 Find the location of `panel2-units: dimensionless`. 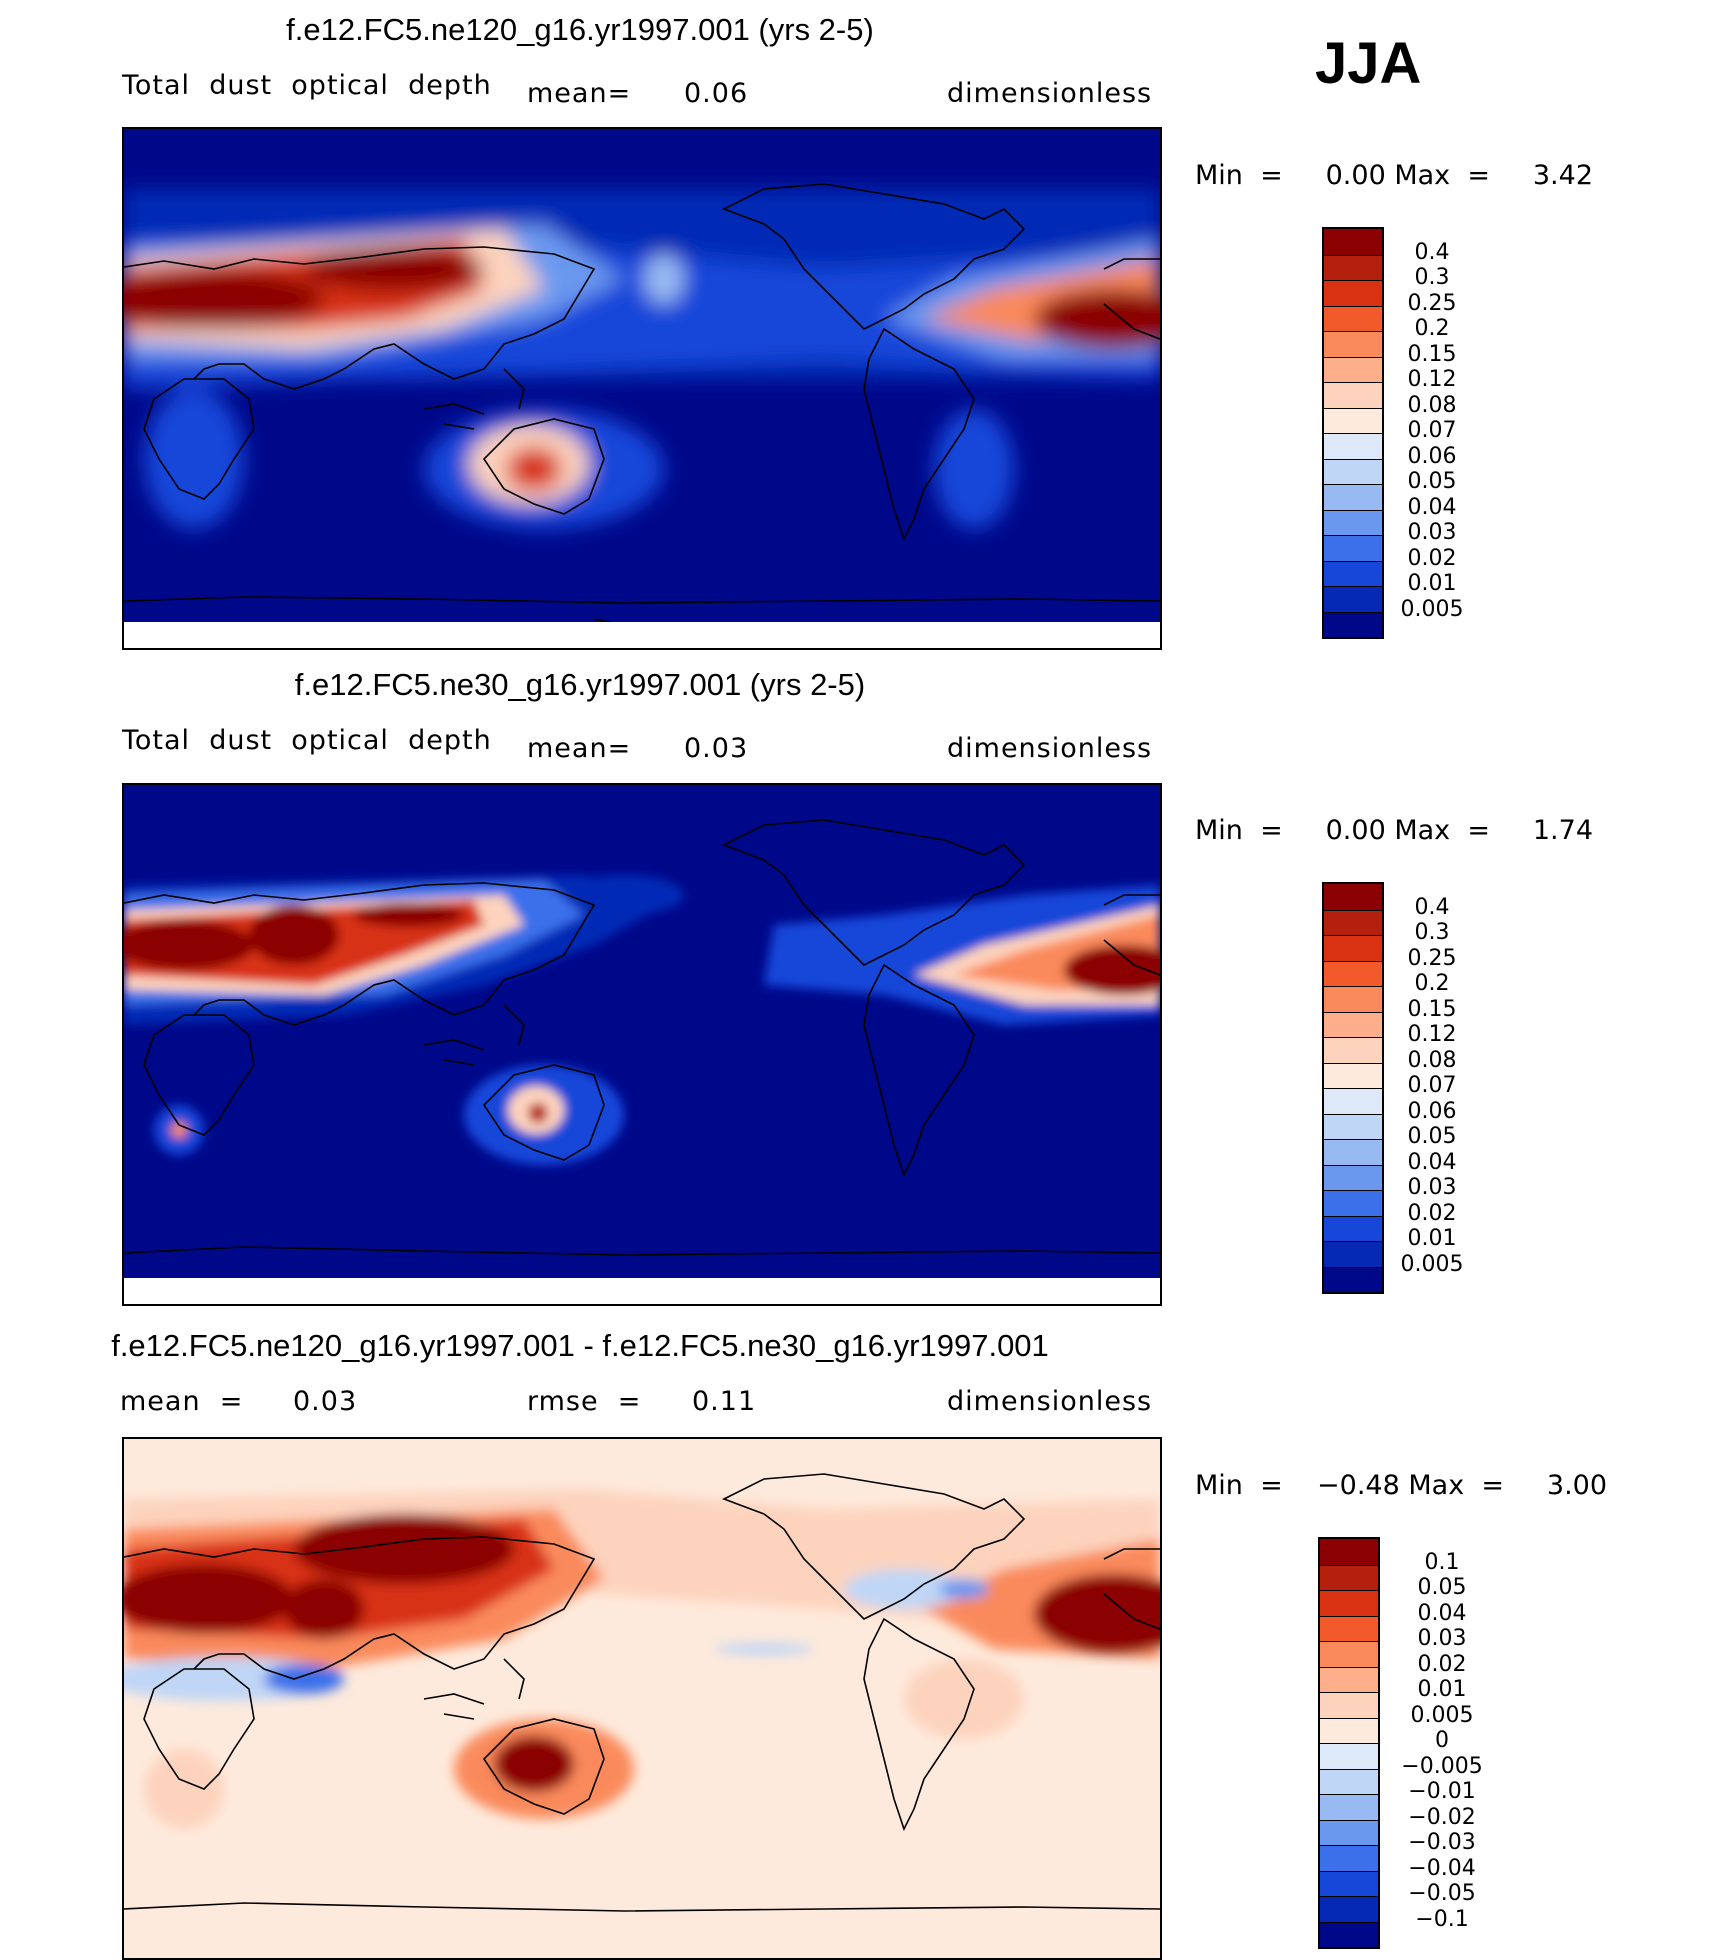

panel2-units: dimensionless is located at coordinates (1050, 748).